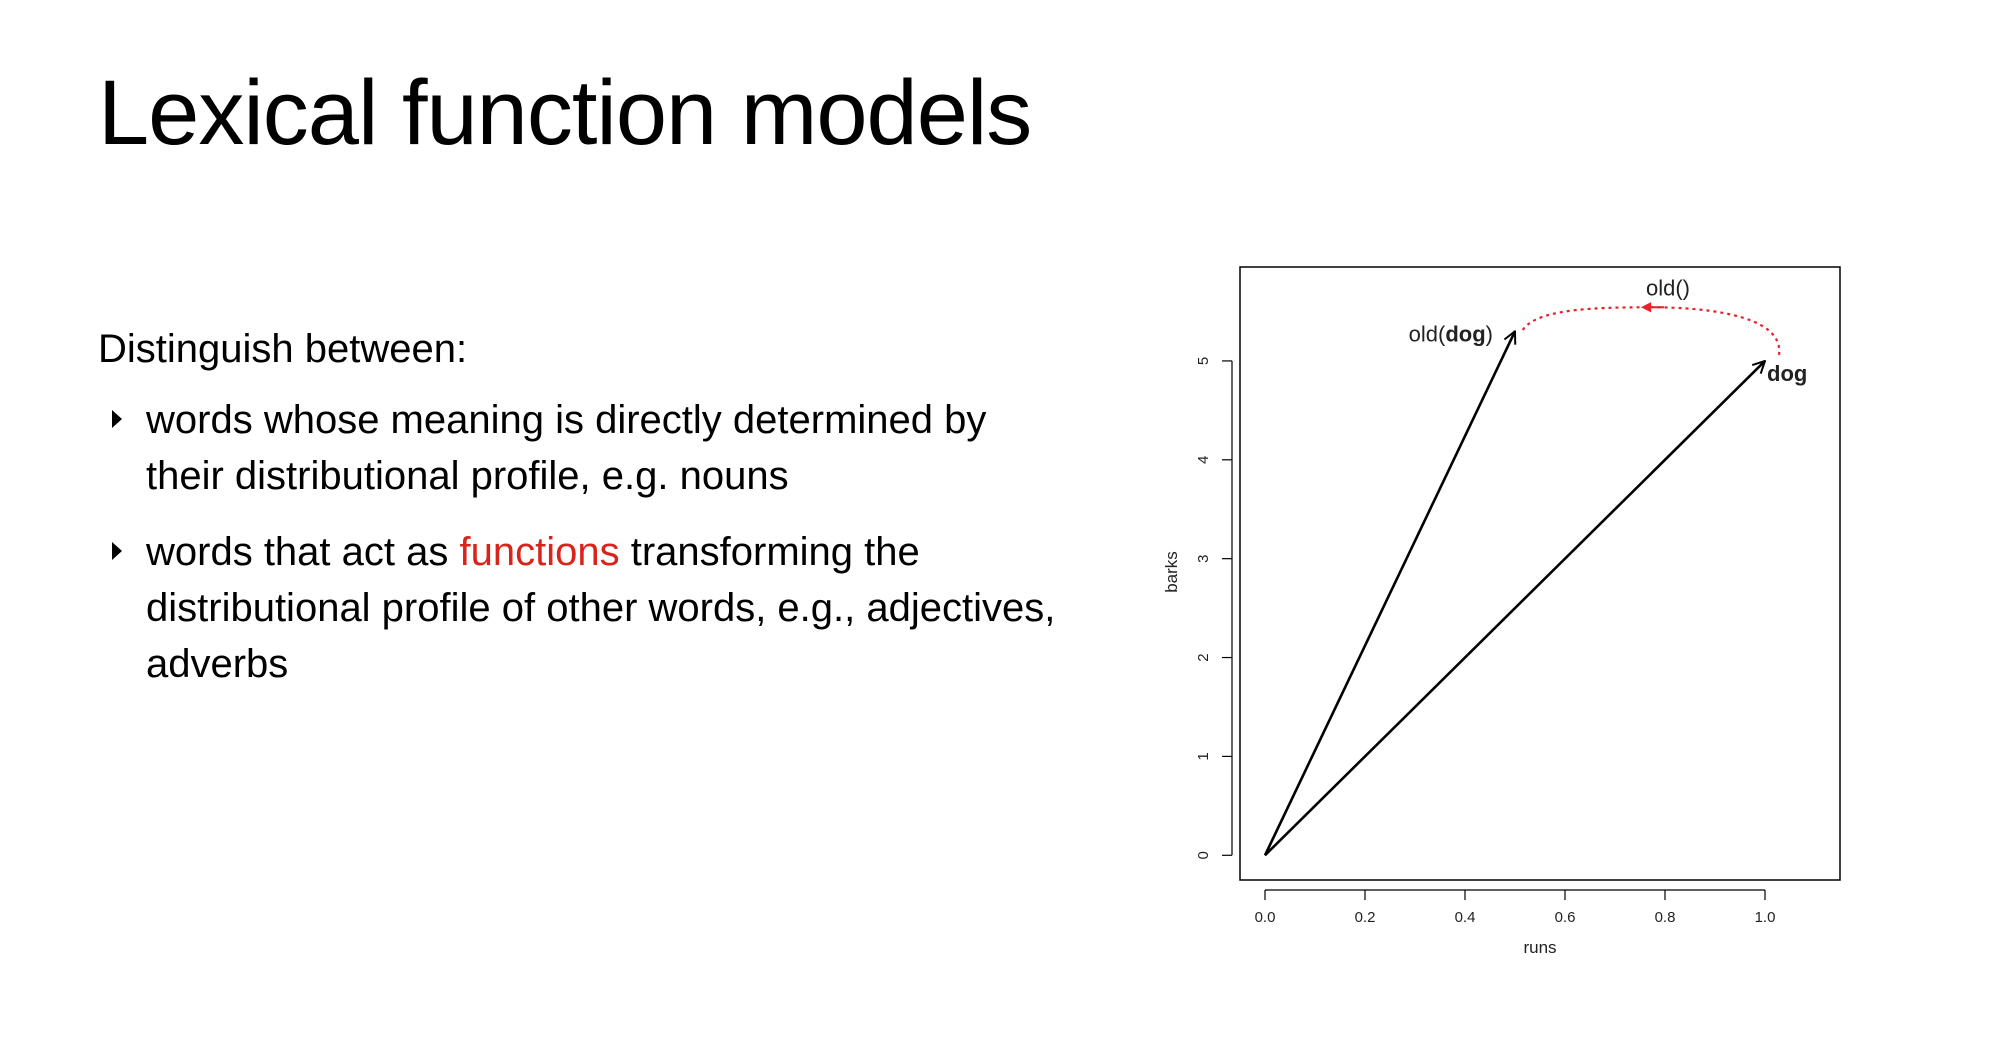  I want to click on transform-label: old(), so click(1668, 287).